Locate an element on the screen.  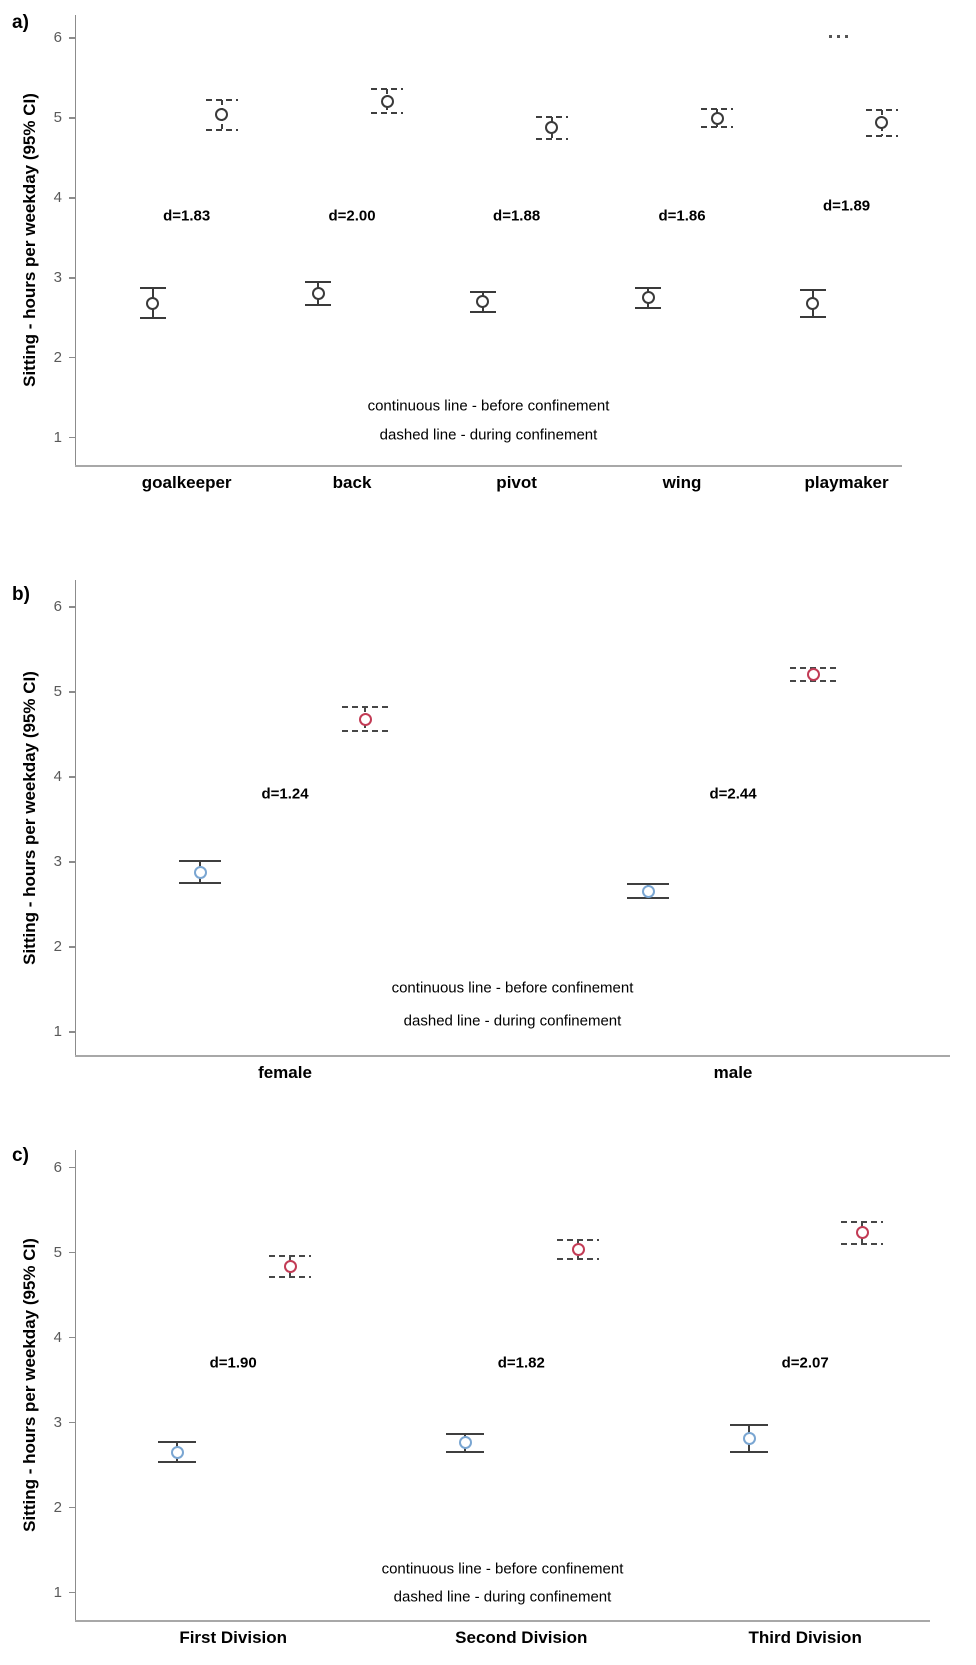
category-label: male is located at coordinates (733, 1072).